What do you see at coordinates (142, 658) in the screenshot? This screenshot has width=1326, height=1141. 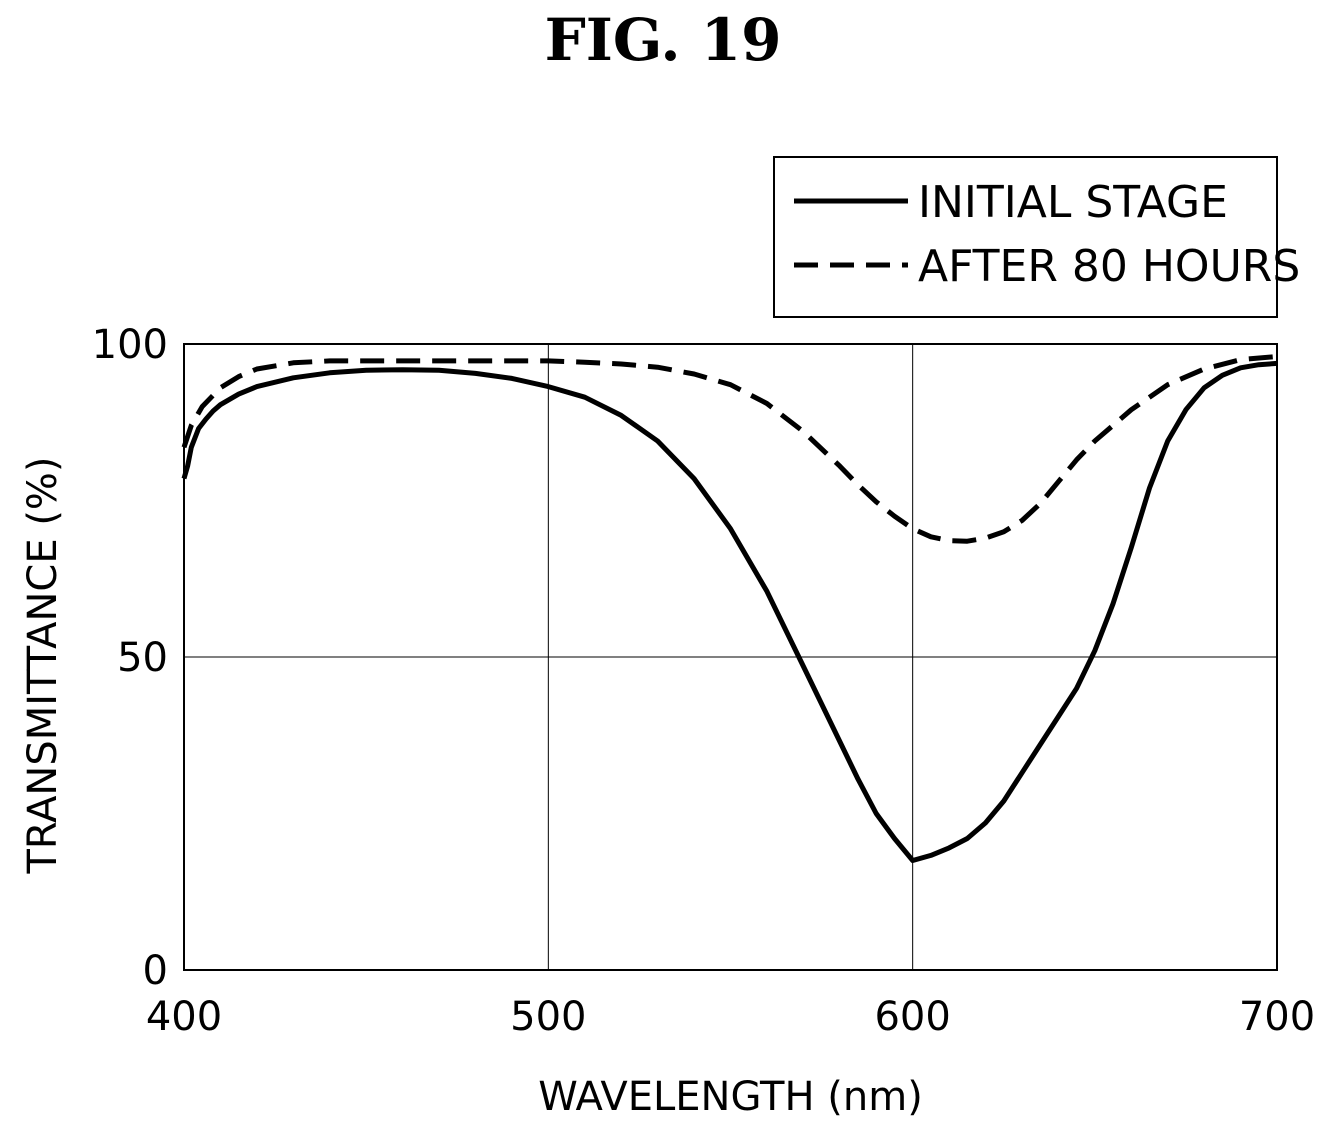 I see `y-tick-label-50: 50` at bounding box center [142, 658].